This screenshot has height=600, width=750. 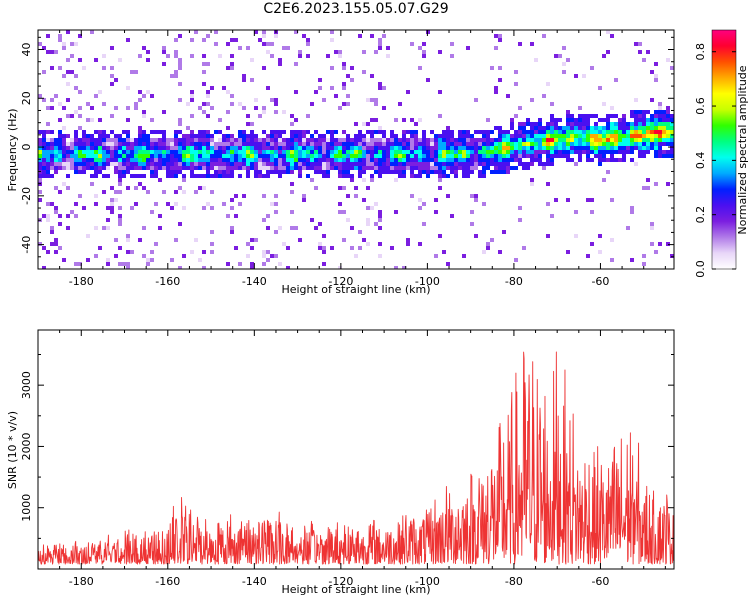 I want to click on y-tick-label: 20, so click(x=26, y=98).